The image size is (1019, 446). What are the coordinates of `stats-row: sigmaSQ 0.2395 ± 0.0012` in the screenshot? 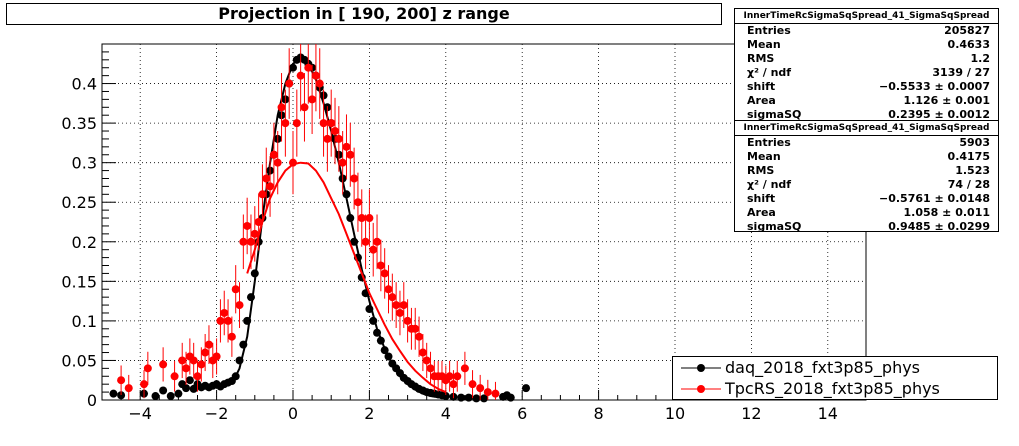 It's located at (866, 115).